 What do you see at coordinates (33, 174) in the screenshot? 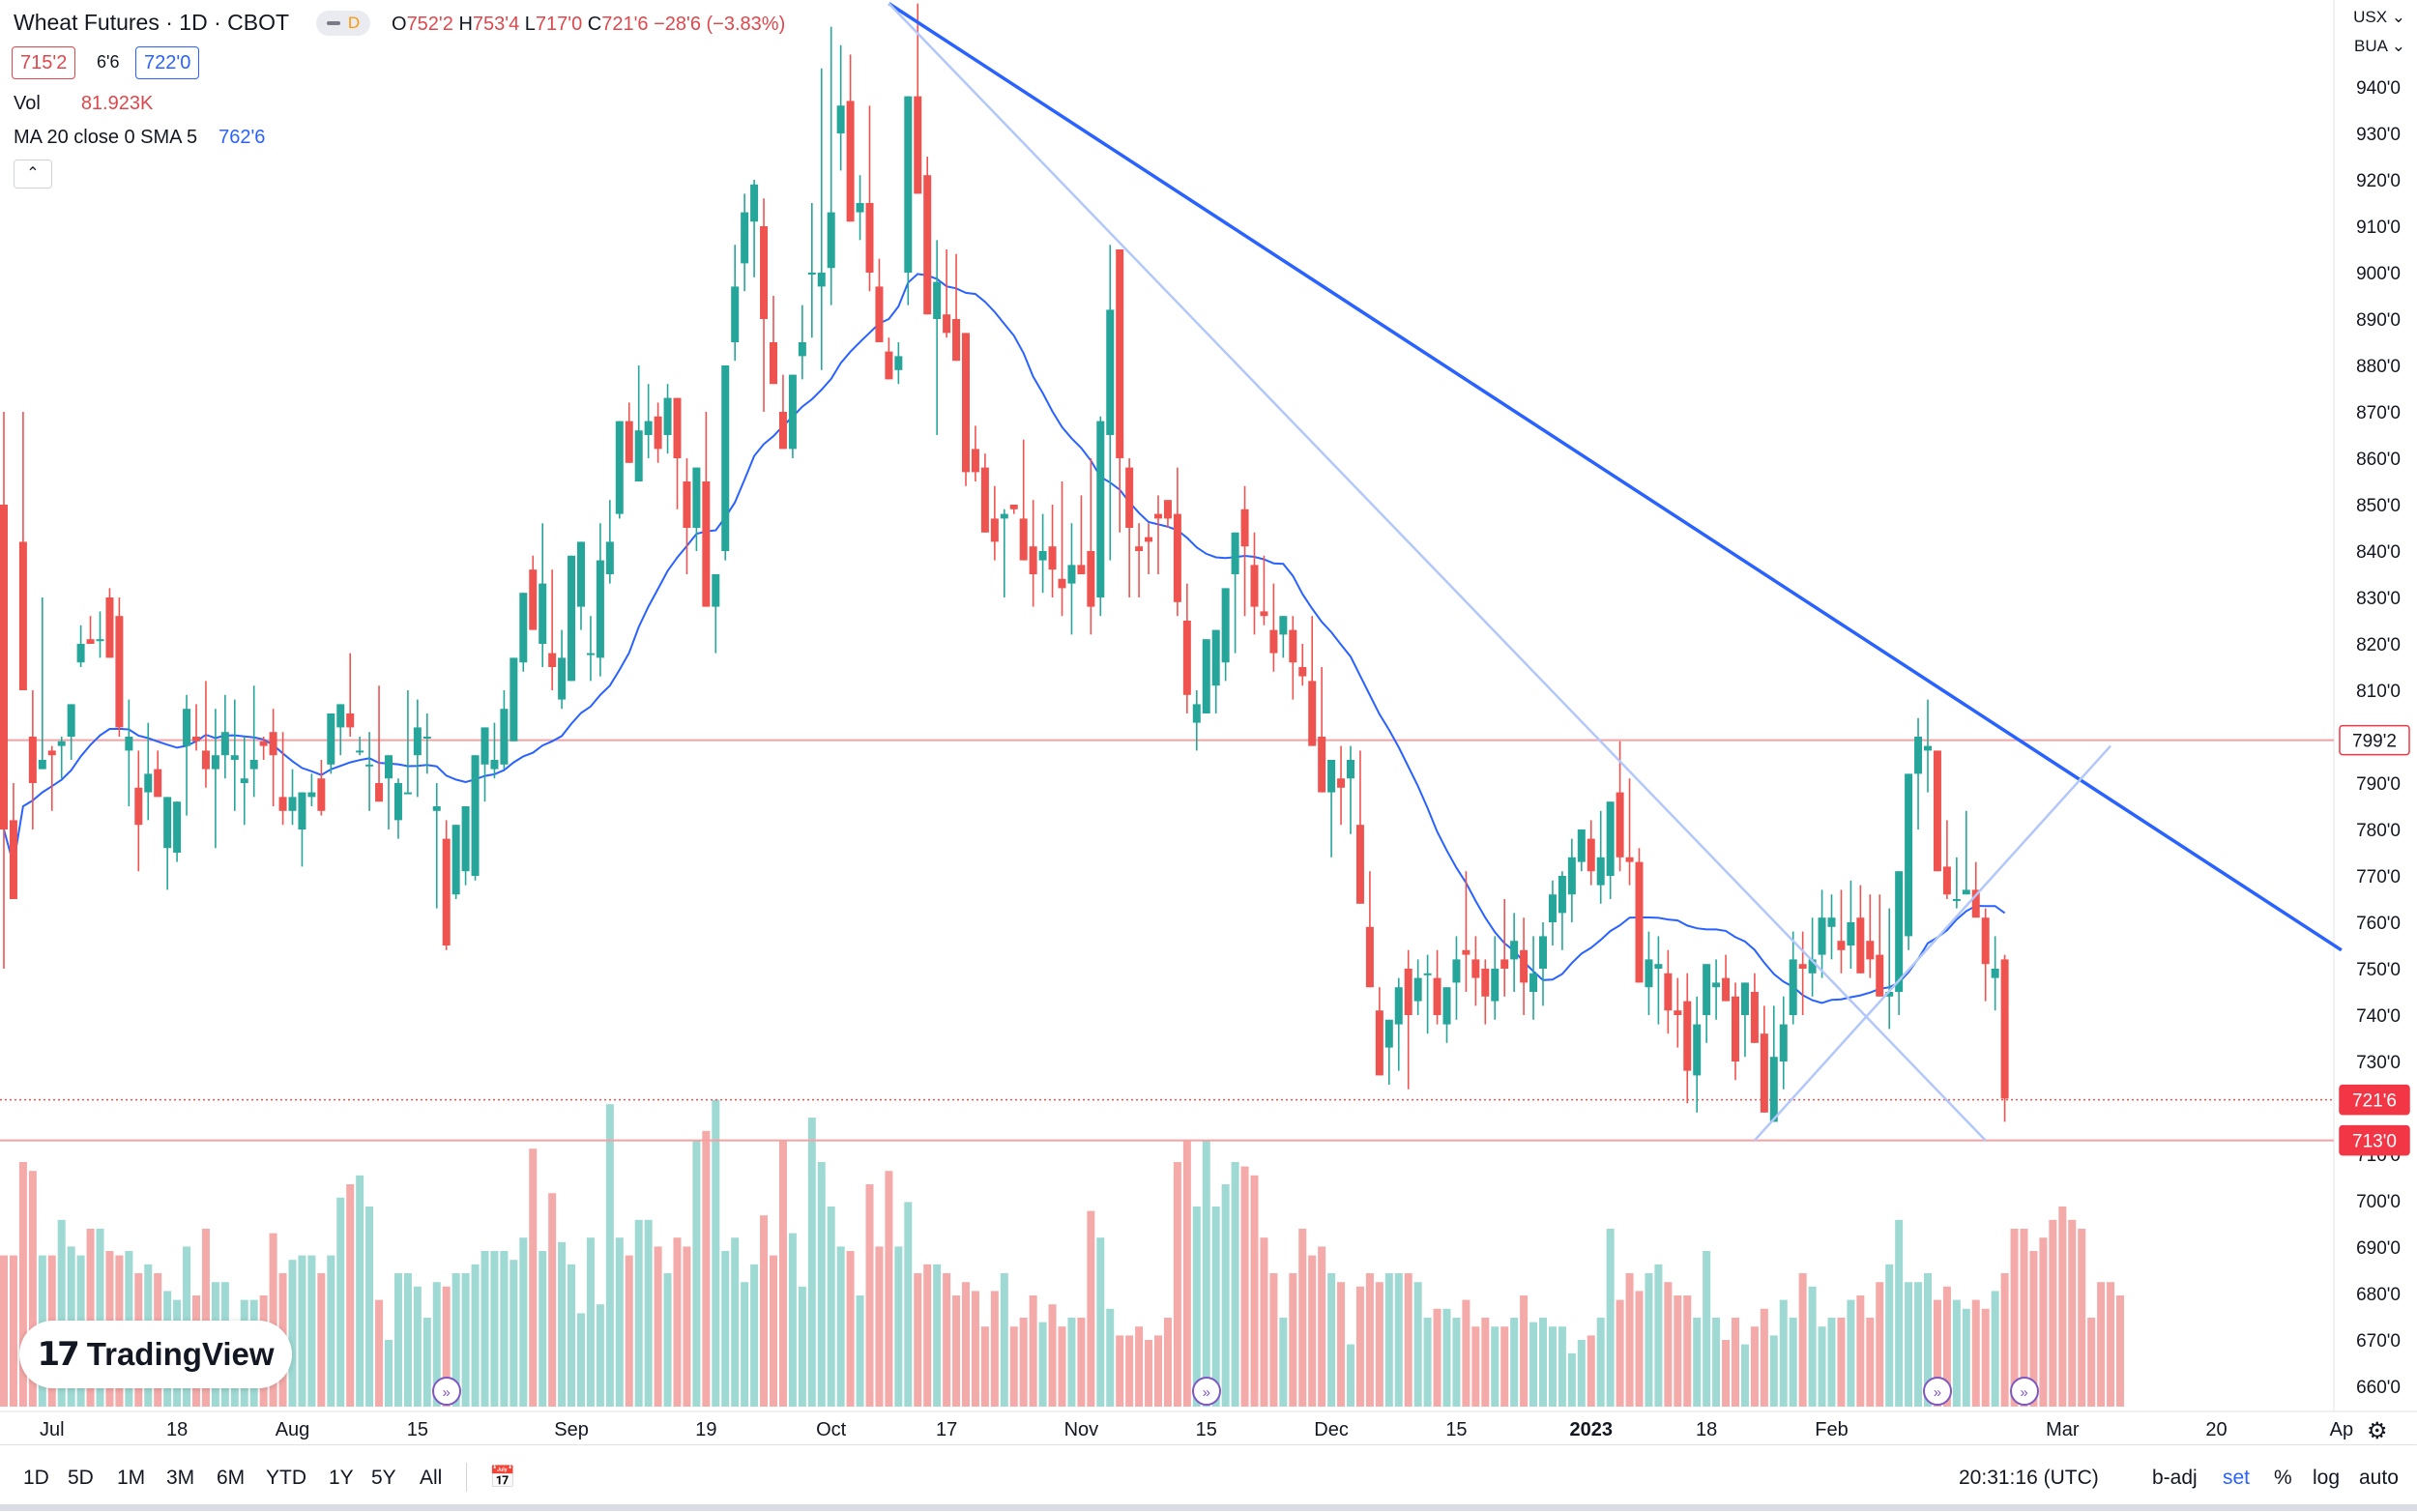
I see `collapse-legend-button: ⌃` at bounding box center [33, 174].